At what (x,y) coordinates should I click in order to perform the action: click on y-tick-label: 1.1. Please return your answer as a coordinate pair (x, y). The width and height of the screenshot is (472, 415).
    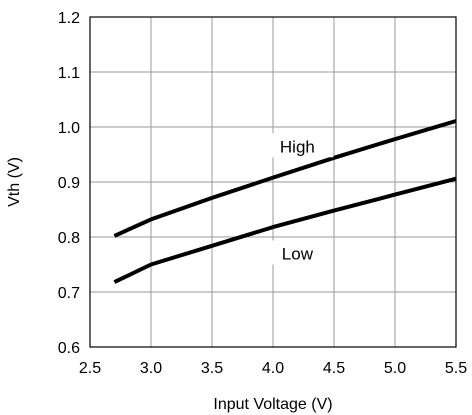
    Looking at the image, I should click on (69, 73).